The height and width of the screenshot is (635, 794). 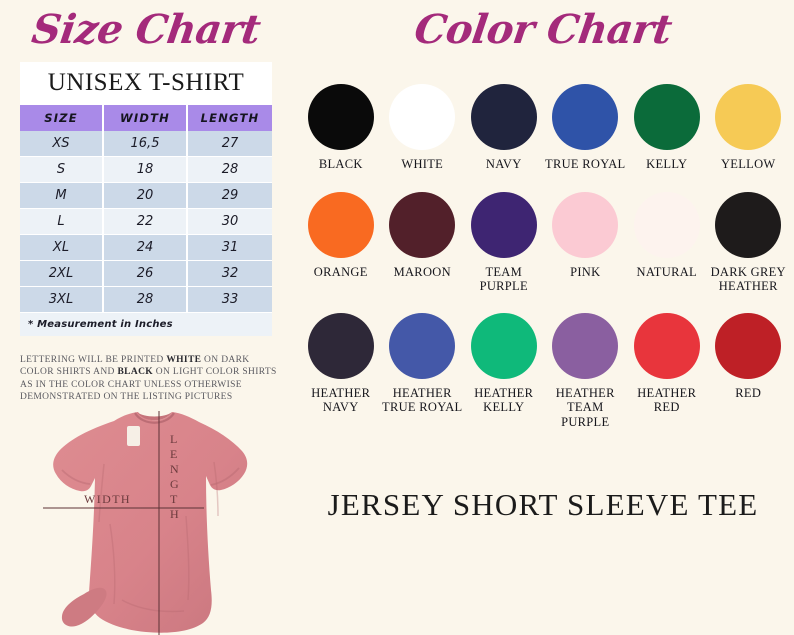 What do you see at coordinates (230, 118) in the screenshot?
I see `column-header-length: LENGTH` at bounding box center [230, 118].